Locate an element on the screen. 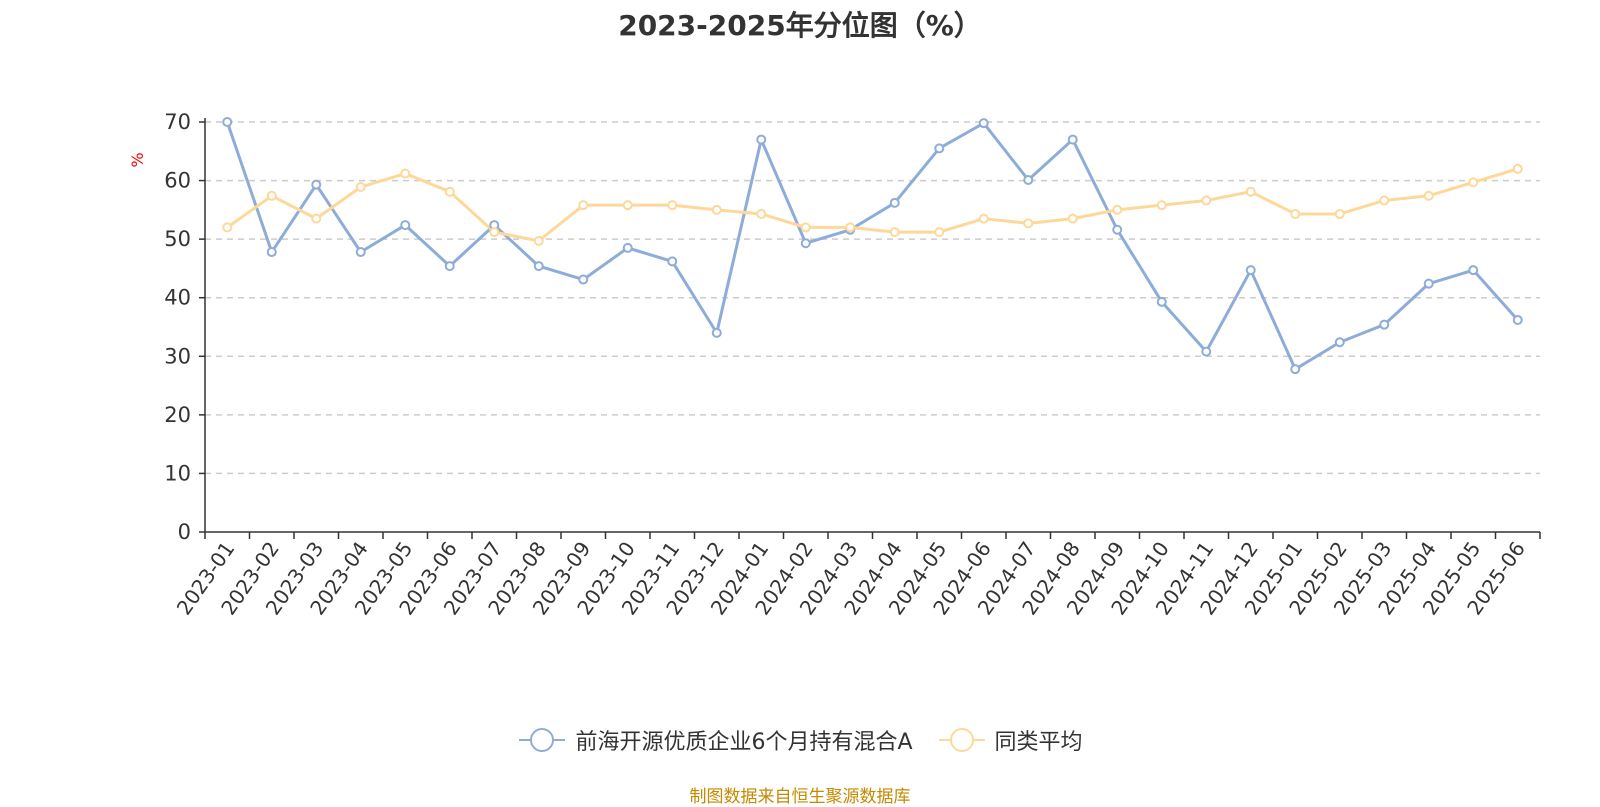 This screenshot has height=807, width=1600. data-source-note: 制图数据来自恒生聚源数据库 is located at coordinates (800, 797).